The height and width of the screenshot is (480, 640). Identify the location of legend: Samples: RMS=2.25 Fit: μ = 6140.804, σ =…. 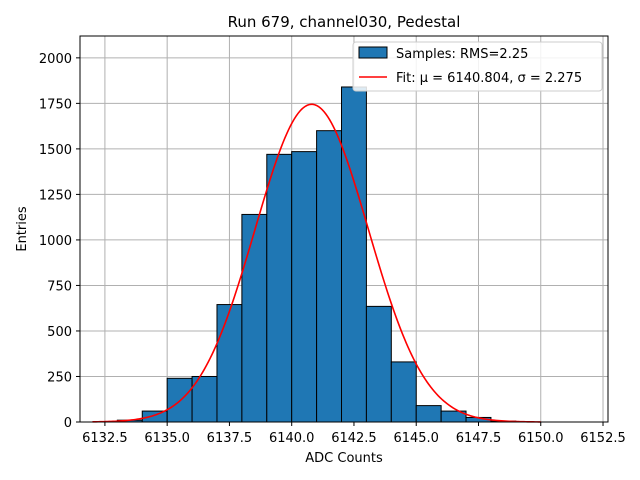
(477, 66).